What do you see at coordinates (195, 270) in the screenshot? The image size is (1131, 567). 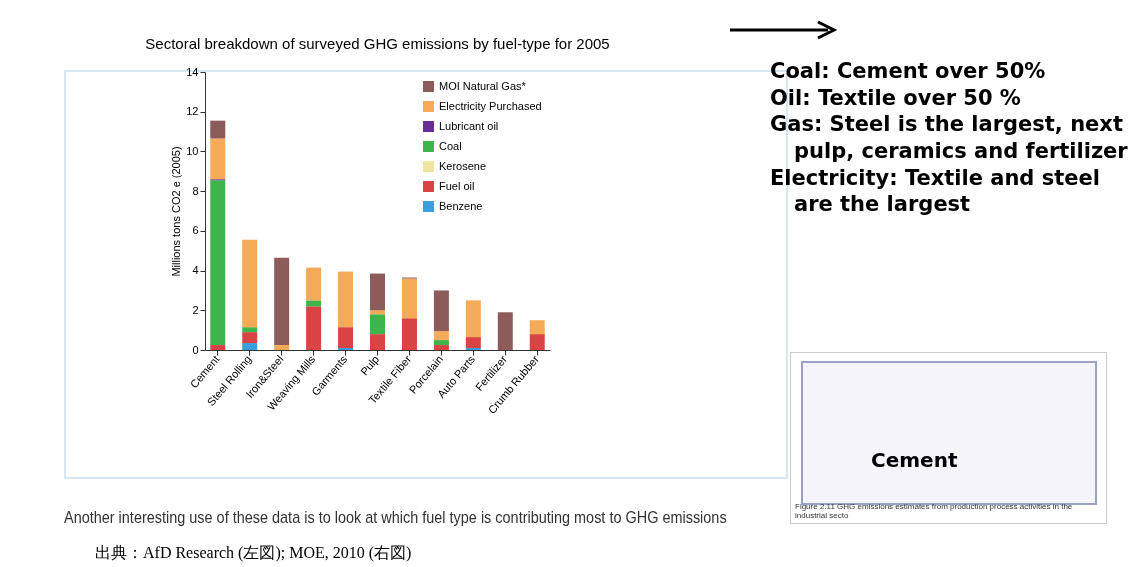 I see `y-tick-label: 4` at bounding box center [195, 270].